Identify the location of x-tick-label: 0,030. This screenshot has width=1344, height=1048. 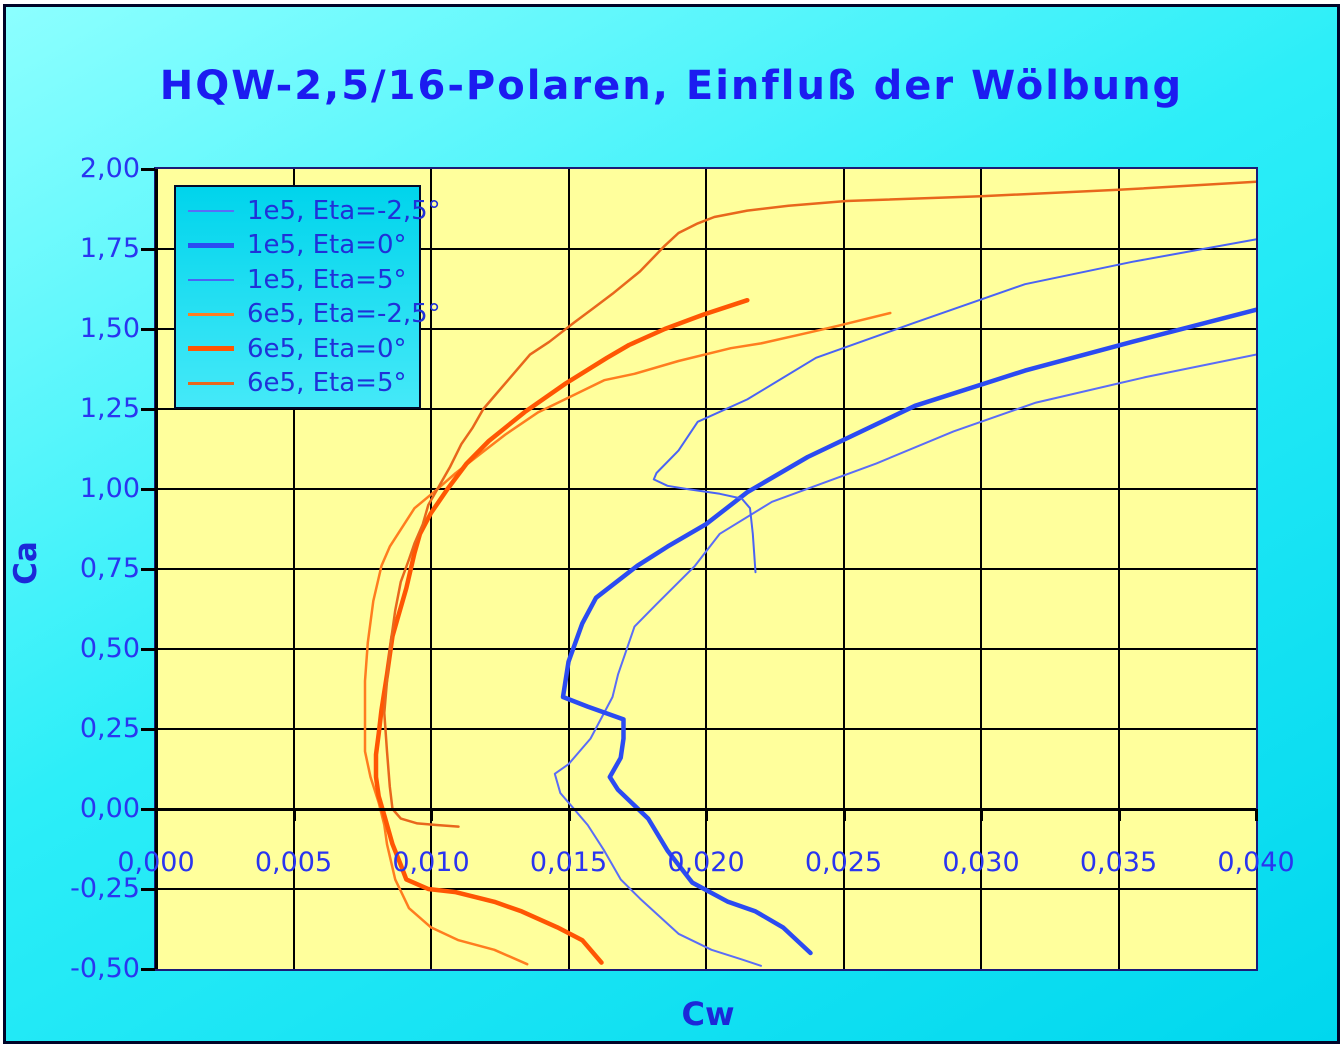
(981, 862).